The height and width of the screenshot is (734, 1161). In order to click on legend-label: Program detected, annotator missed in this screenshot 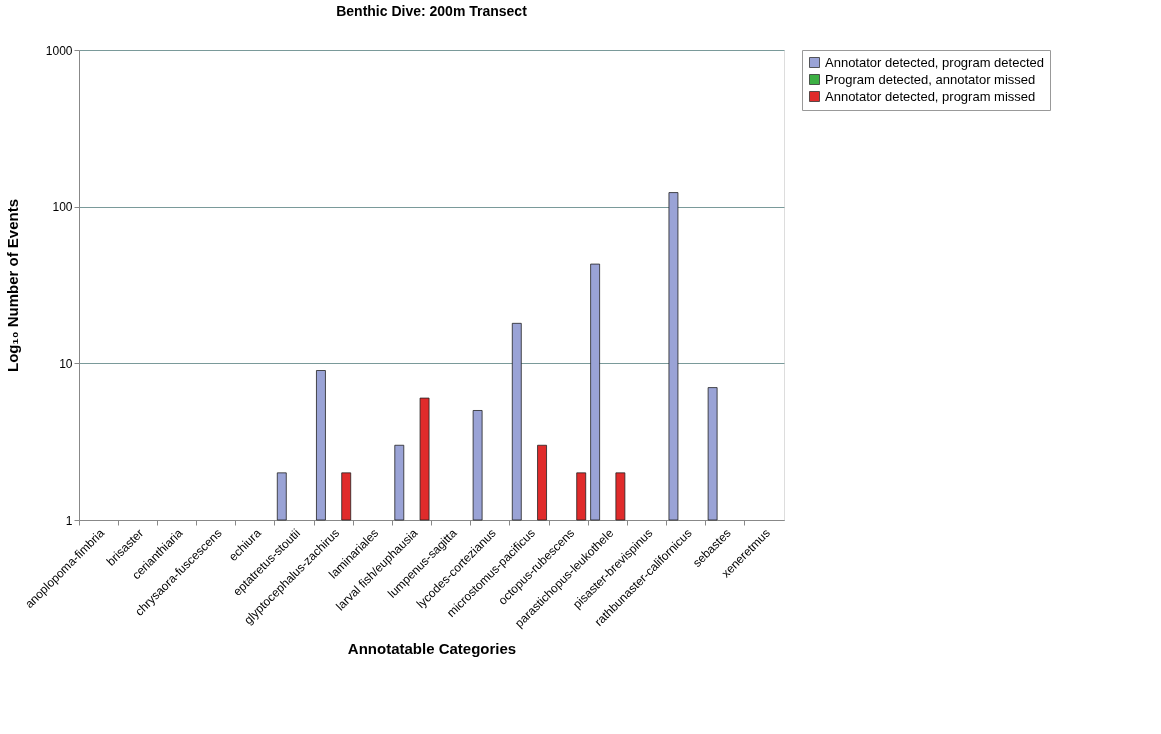, I will do `click(930, 79)`.